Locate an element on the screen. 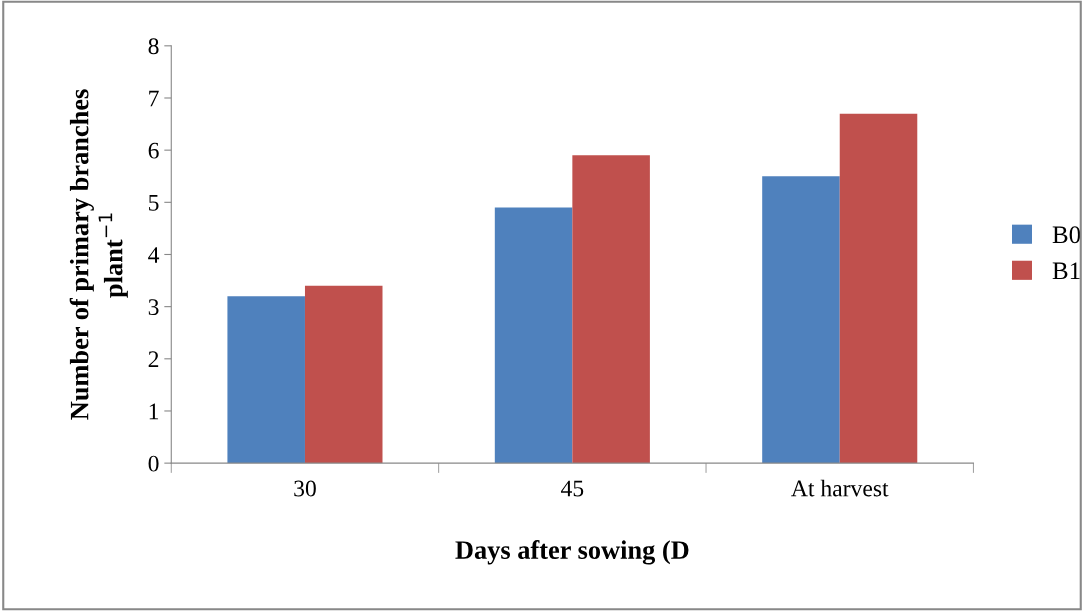 Image resolution: width=1084 pixels, height=611 pixels. y-tick-label: 3 is located at coordinates (153, 307).